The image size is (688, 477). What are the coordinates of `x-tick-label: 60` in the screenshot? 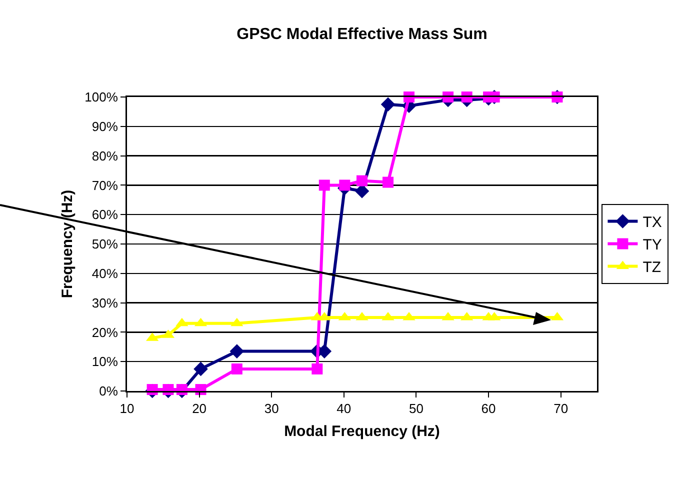 It's located at (488, 408).